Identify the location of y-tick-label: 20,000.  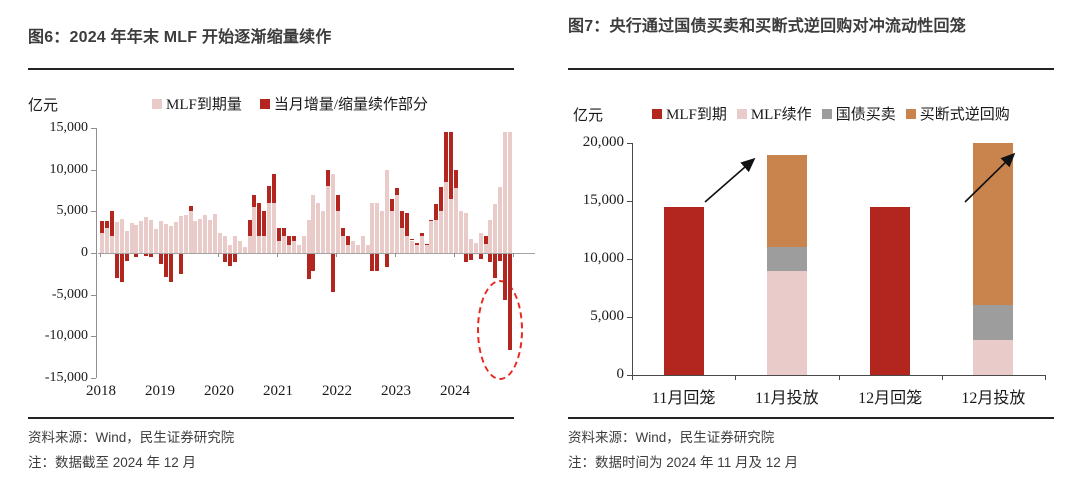
(603, 142).